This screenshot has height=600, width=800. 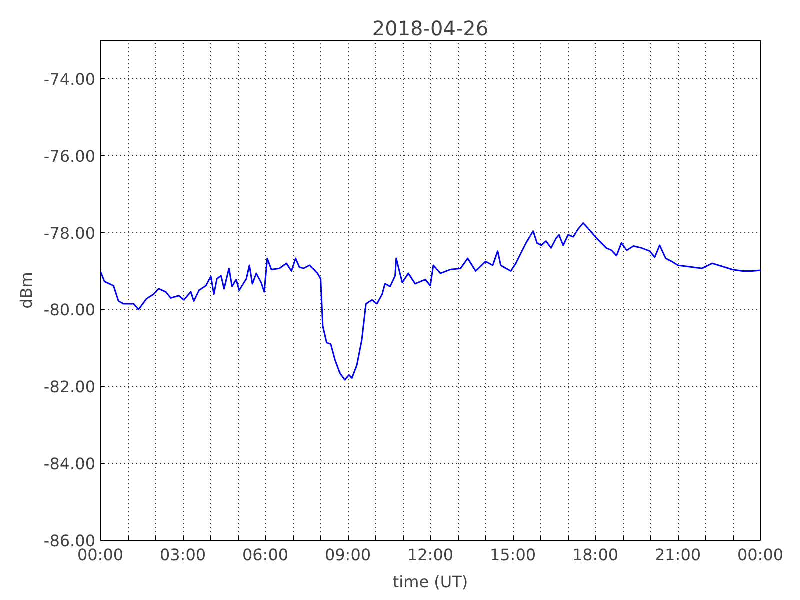 What do you see at coordinates (430, 582) in the screenshot?
I see `x-axis-title: time (UT)` at bounding box center [430, 582].